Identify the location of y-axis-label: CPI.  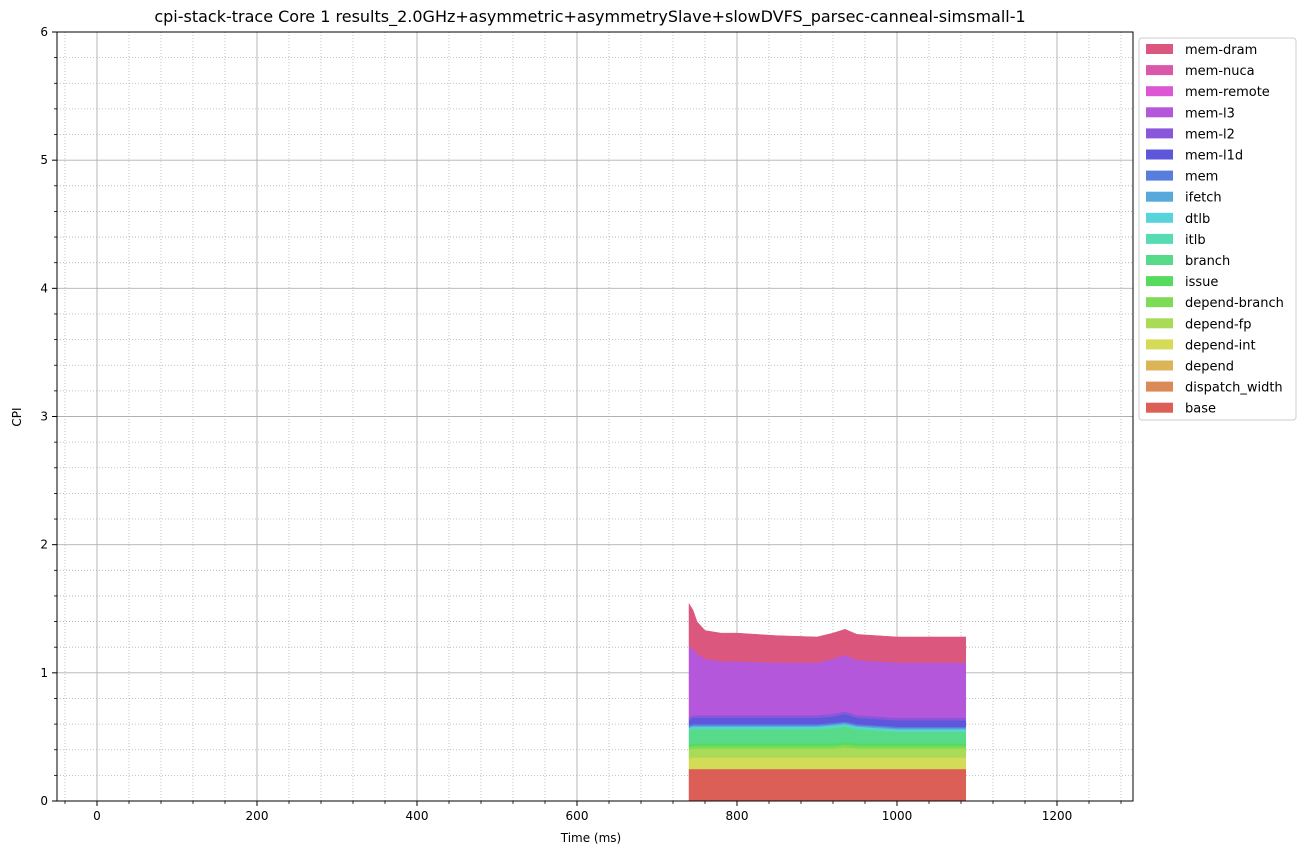
(17, 416).